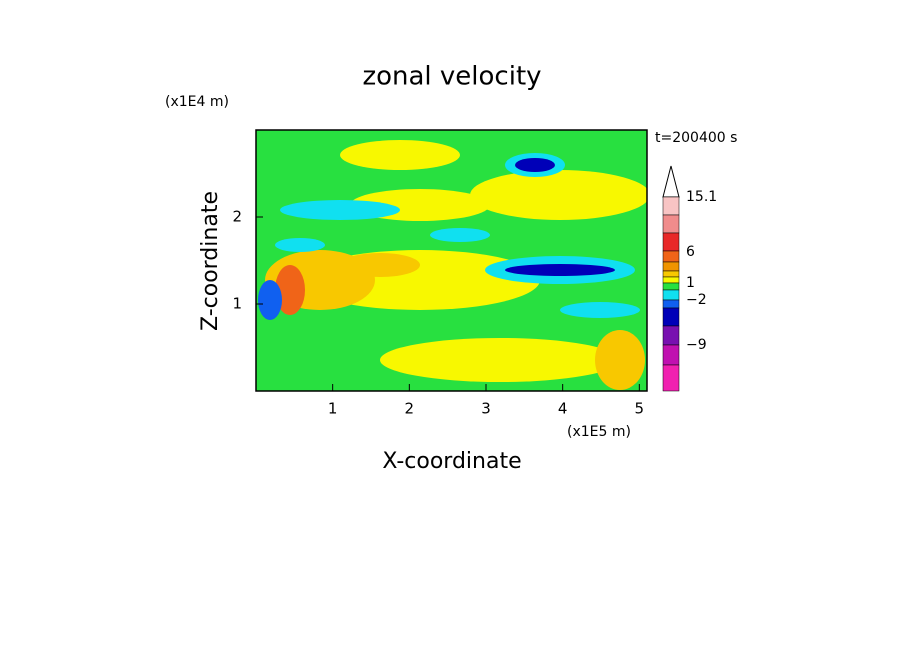  What do you see at coordinates (451, 461) in the screenshot?
I see `x-axis-label: X-coordinate` at bounding box center [451, 461].